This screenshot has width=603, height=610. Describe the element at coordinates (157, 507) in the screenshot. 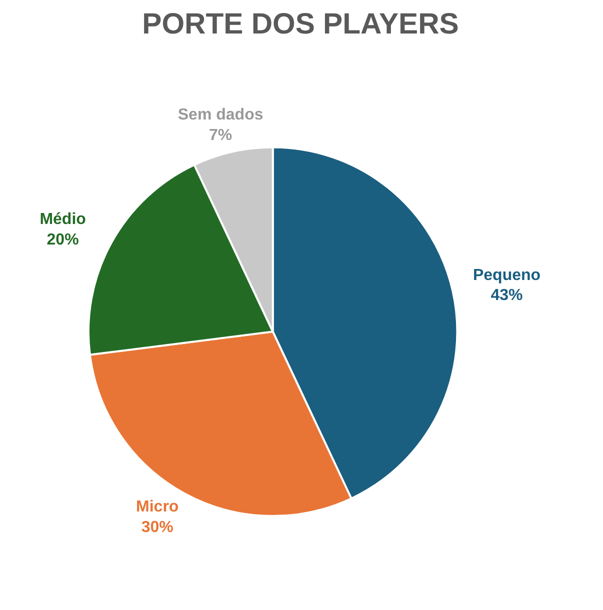

I see `slice-label: Micro` at that location.